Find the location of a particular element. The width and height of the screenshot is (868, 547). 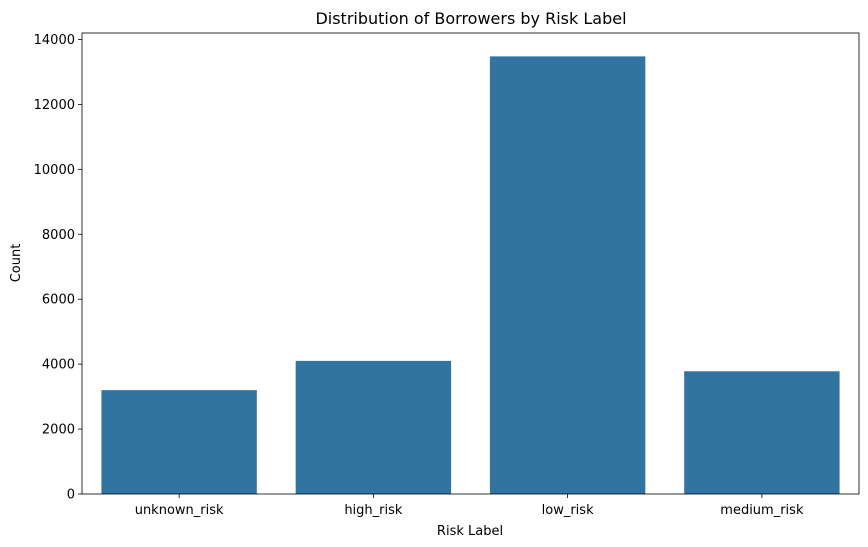

bar-medium_risk is located at coordinates (762, 432).